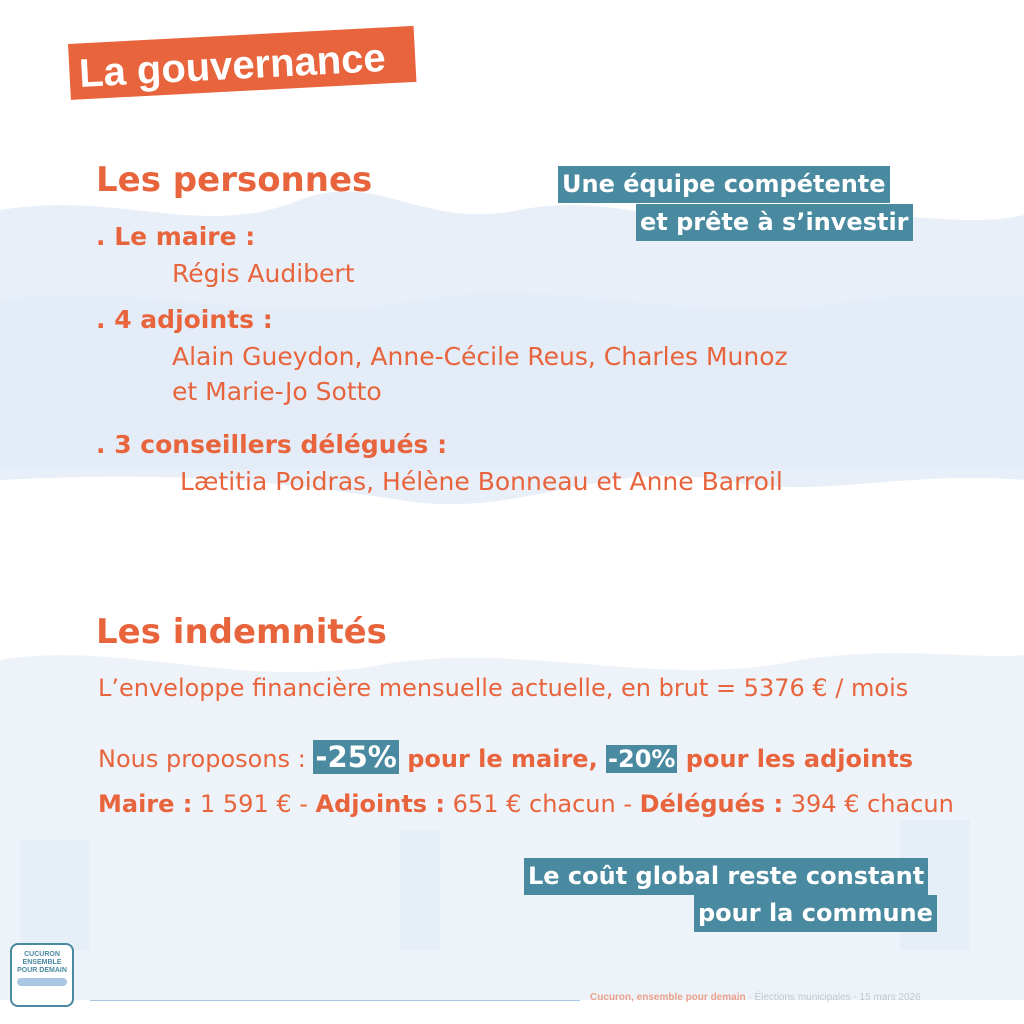 Image resolution: width=1024 pixels, height=1024 pixels. What do you see at coordinates (774, 222) in the screenshot?
I see `equipe-tag-line2: et prête à s’investir` at bounding box center [774, 222].